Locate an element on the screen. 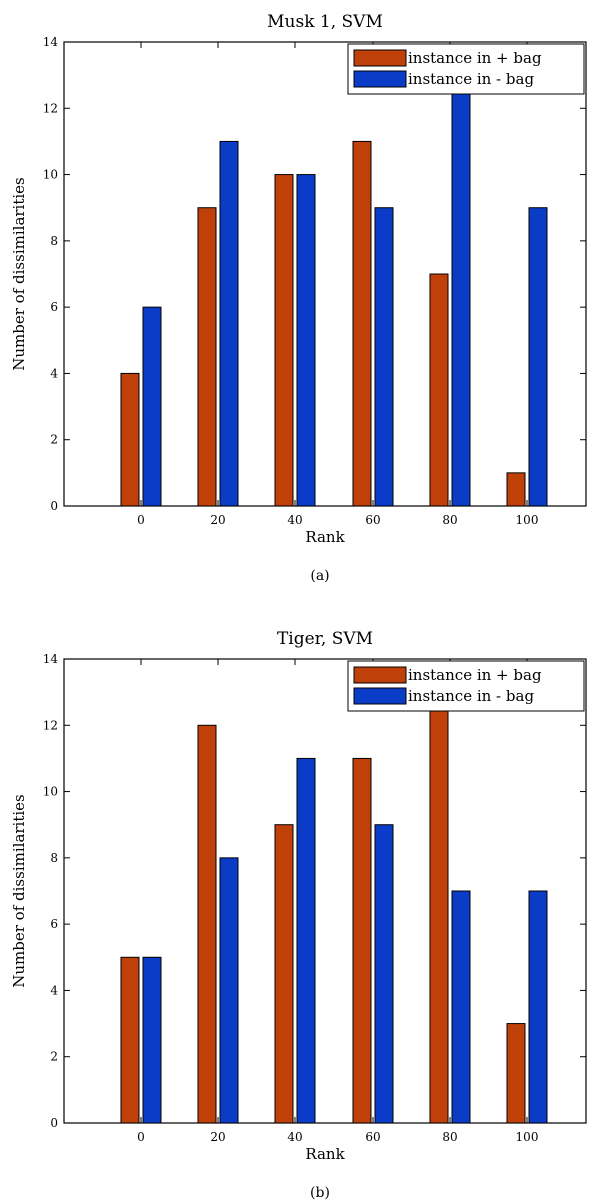 The image size is (598, 1203). figure-caption: (b) is located at coordinates (320, 1193).